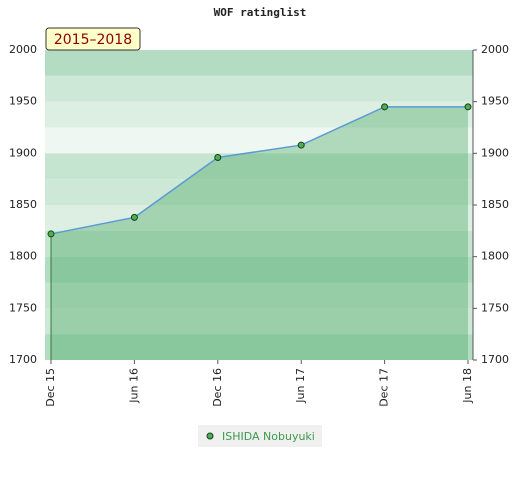  I want to click on y2-tick-label: 2000, so click(495, 49).